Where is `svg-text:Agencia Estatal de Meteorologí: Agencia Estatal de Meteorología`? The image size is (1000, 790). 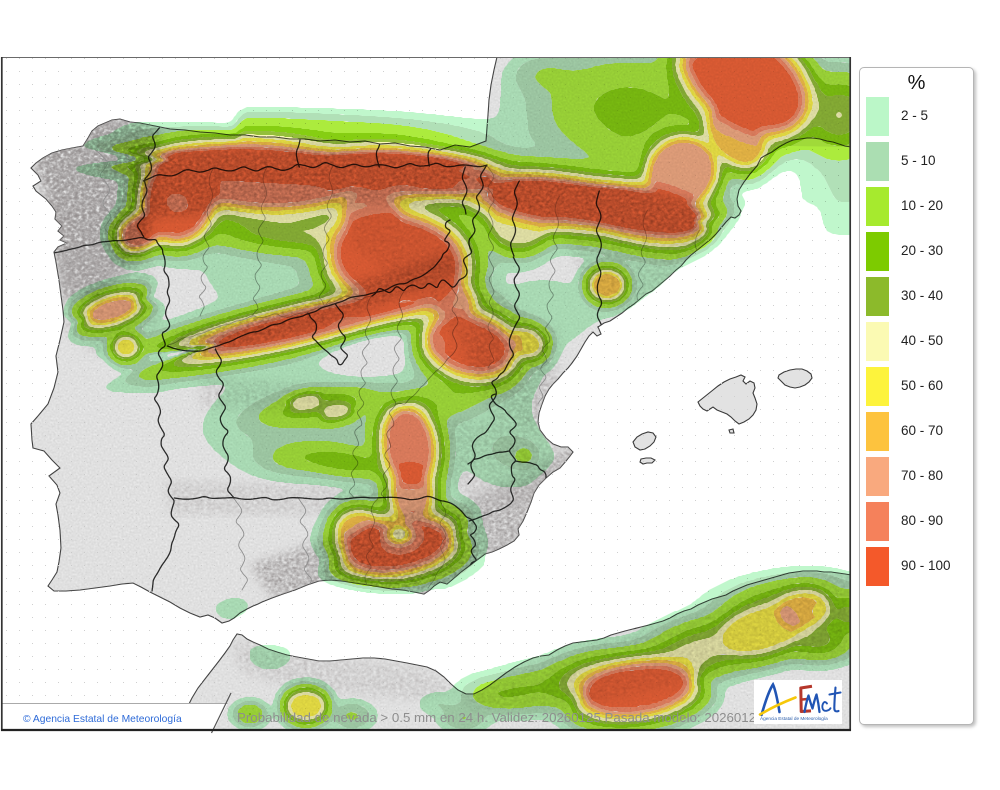 svg-text:Agencia Estatal de Meteorologí: Agencia Estatal de Meteorología is located at coordinates (794, 718).